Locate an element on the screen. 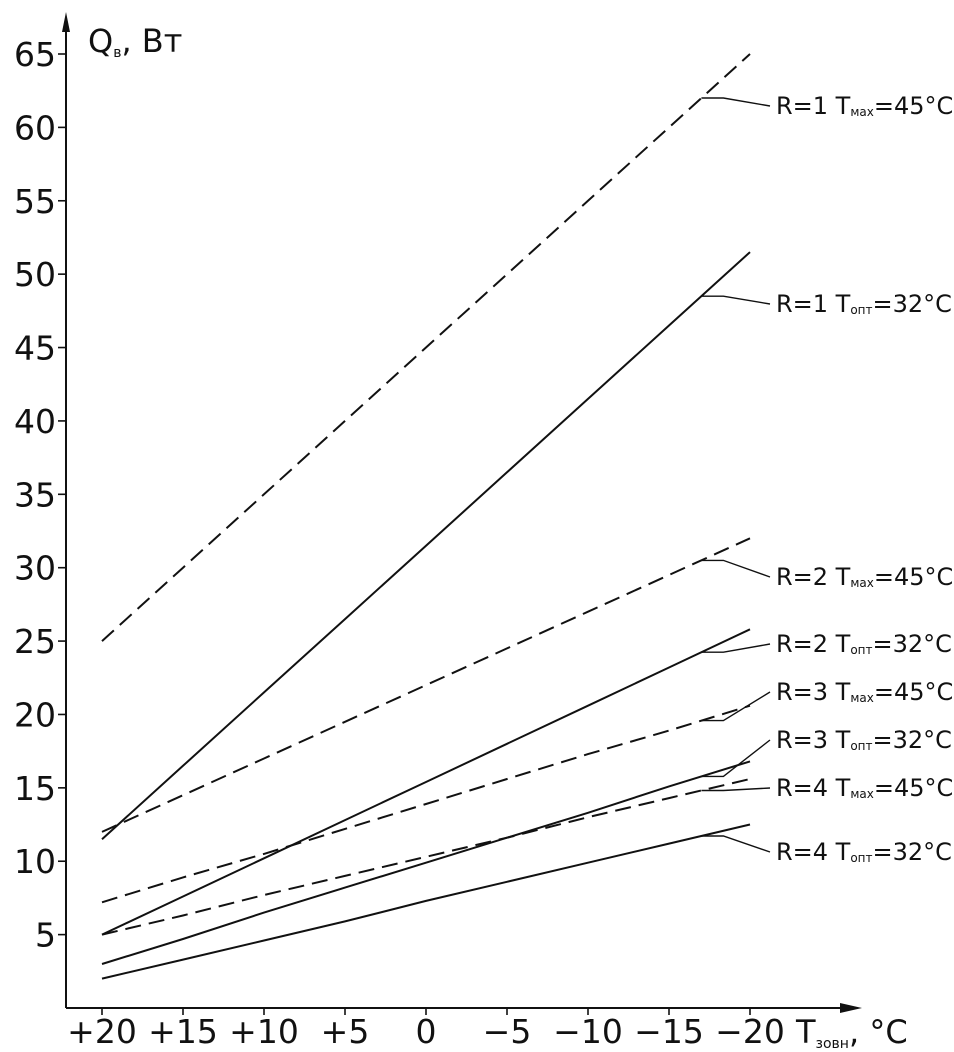 Image resolution: width=954 pixels, height=1052 pixels. series-label: R=1 Tопт=32°C is located at coordinates (864, 304).